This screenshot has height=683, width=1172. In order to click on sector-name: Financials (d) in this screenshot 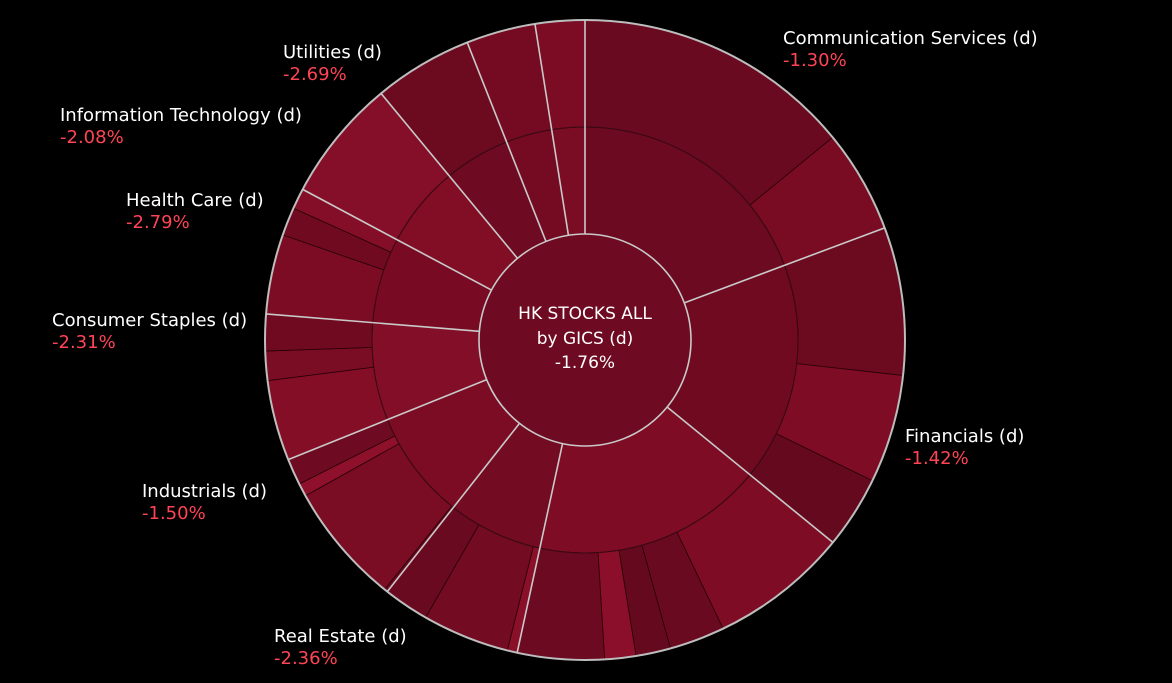, I will do `click(965, 436)`.